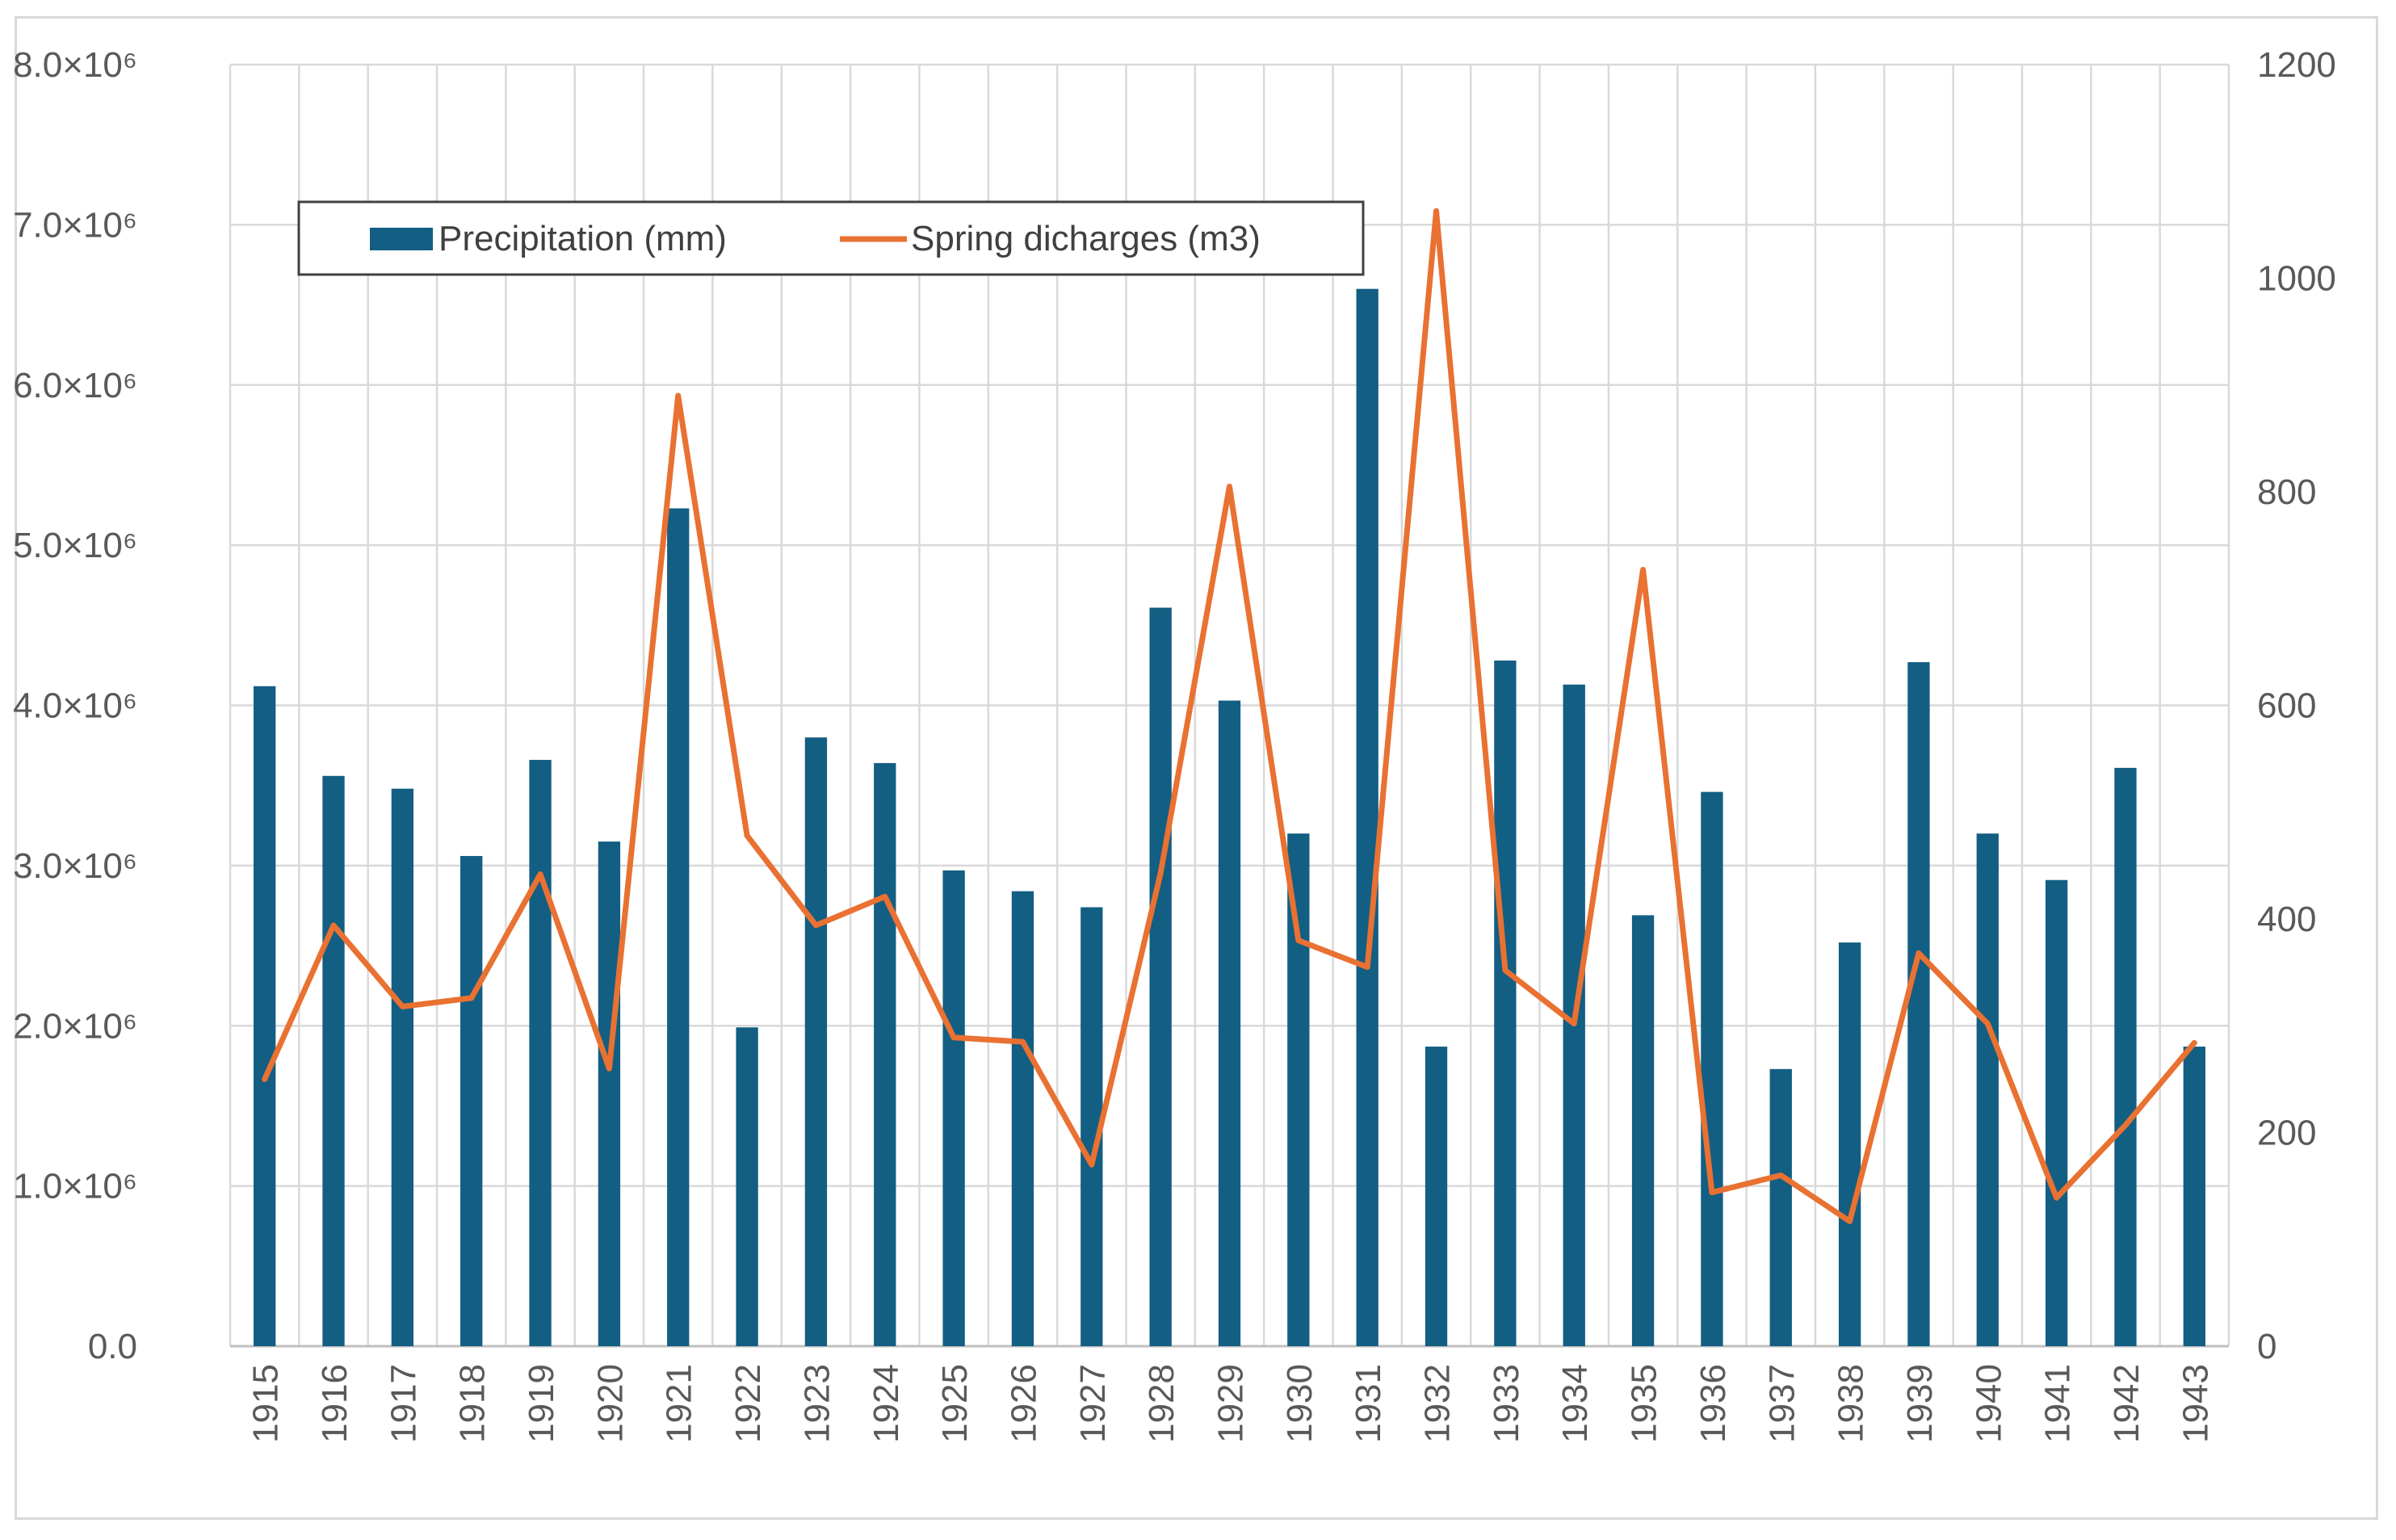  What do you see at coordinates (2058, 1403) in the screenshot?
I see `x-tick-label: 1941` at bounding box center [2058, 1403].